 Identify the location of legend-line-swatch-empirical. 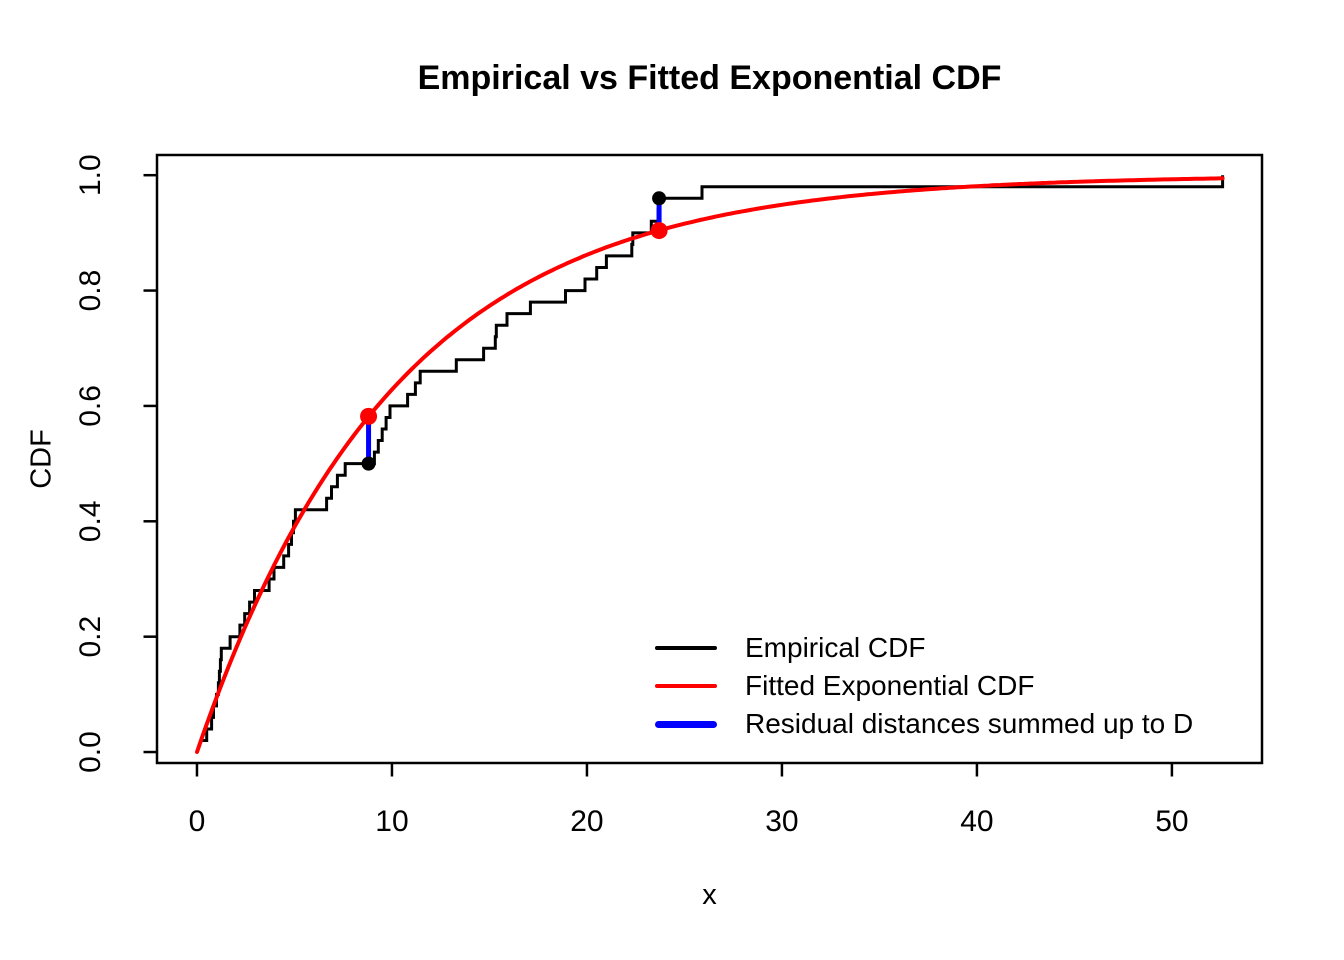
(686, 648).